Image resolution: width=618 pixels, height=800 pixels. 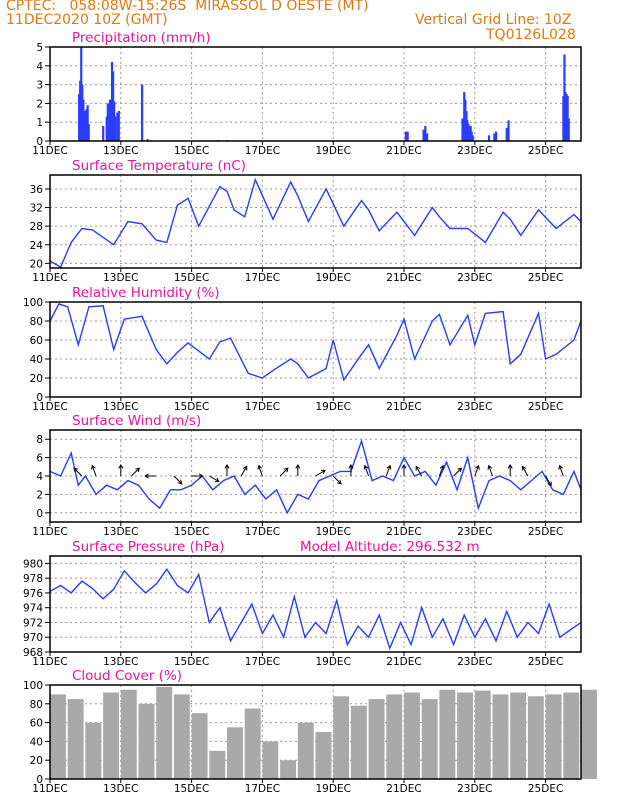 I want to click on header-grid-note: Vertical Grid Line: 10Z, so click(x=493, y=20).